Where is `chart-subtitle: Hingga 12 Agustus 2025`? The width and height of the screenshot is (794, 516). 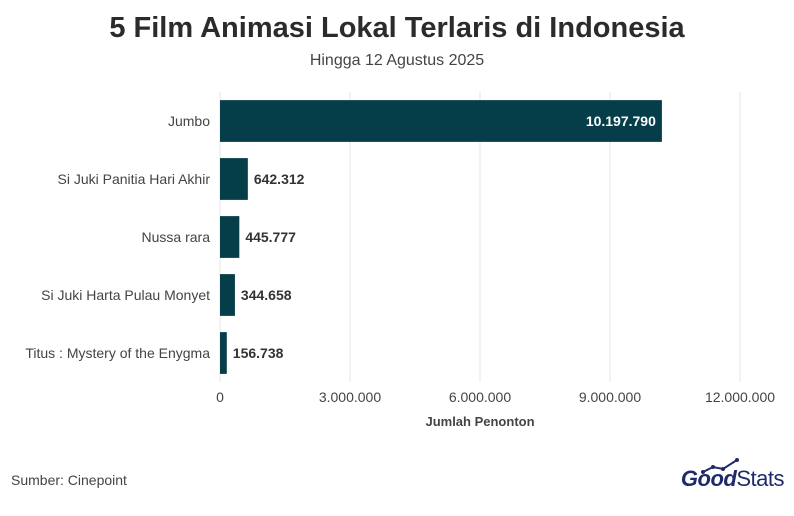 chart-subtitle: Hingga 12 Agustus 2025 is located at coordinates (397, 60).